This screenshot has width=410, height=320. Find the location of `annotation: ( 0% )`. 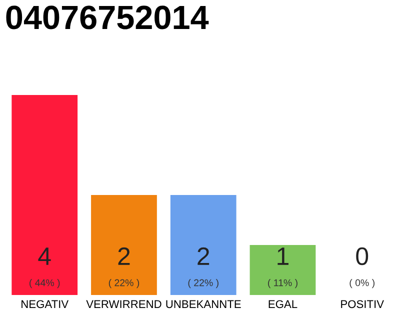

annotation: ( 0% ) is located at coordinates (362, 283).